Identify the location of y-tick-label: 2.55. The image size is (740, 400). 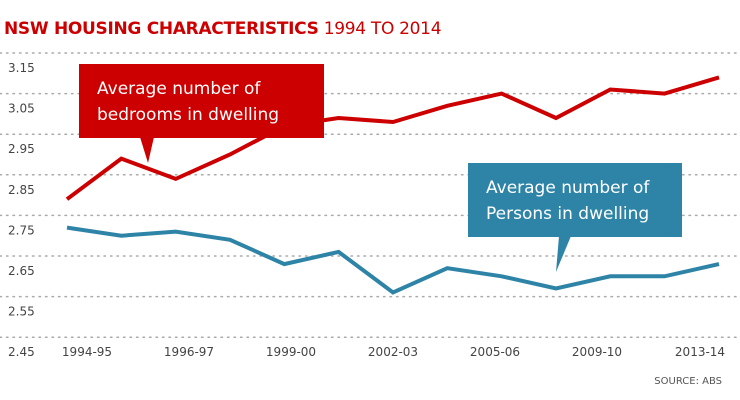
(21, 312).